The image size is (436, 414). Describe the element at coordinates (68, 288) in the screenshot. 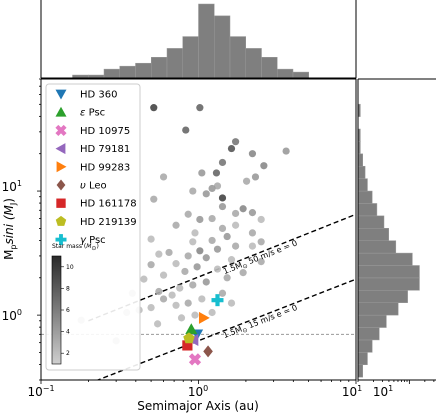

I see `colorbar-tick-label-8: 8` at that location.